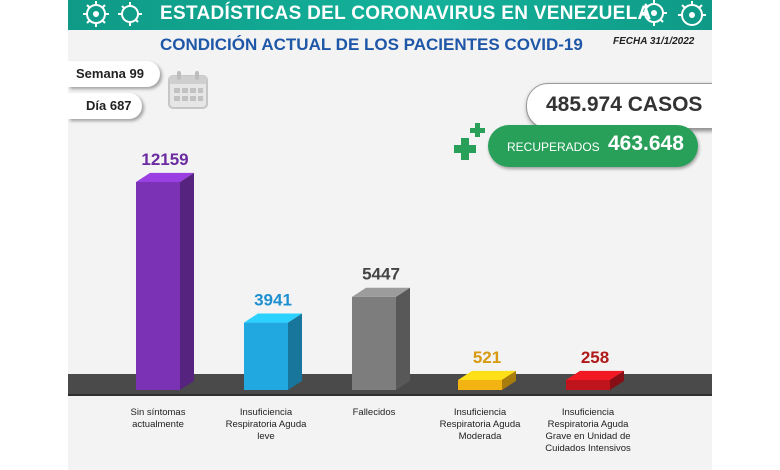  I want to click on calendar-icon, so click(188, 90).